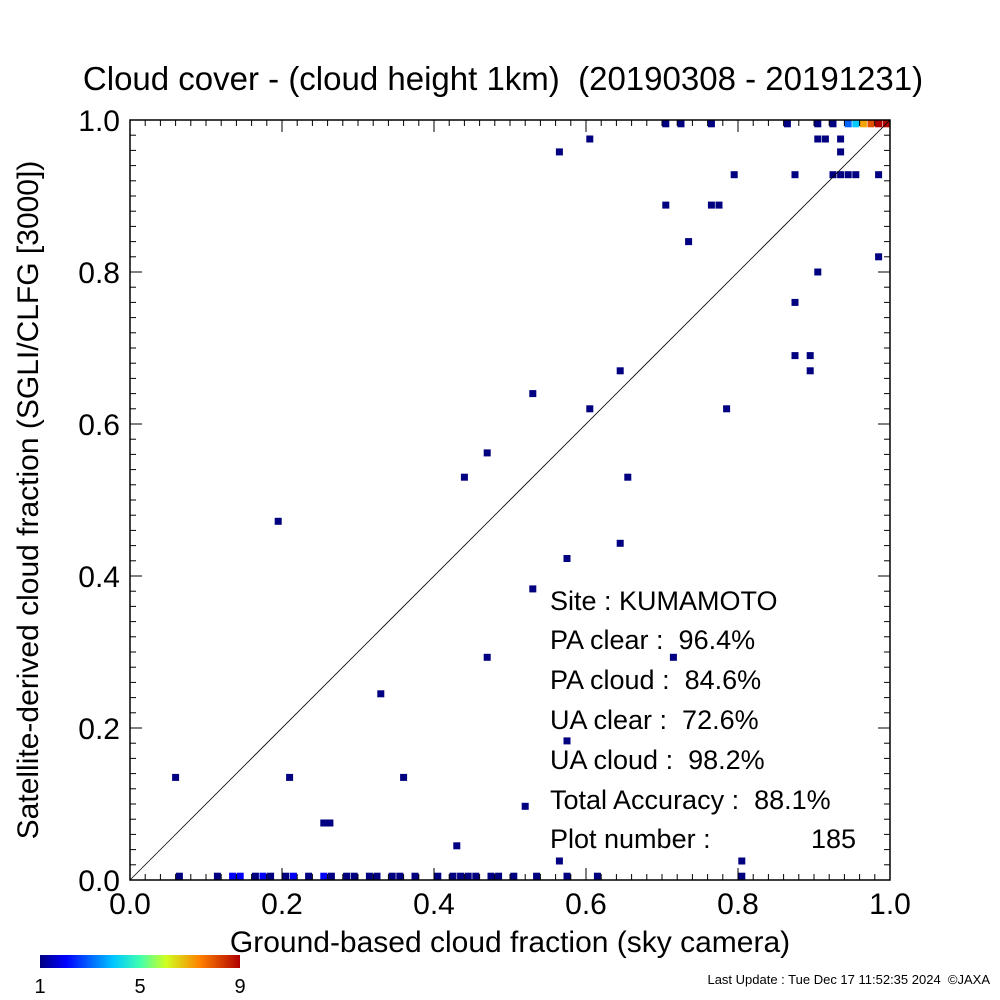 The height and width of the screenshot is (1000, 1000). What do you see at coordinates (738, 904) in the screenshot?
I see `x-tick-label: 0.8` at bounding box center [738, 904].